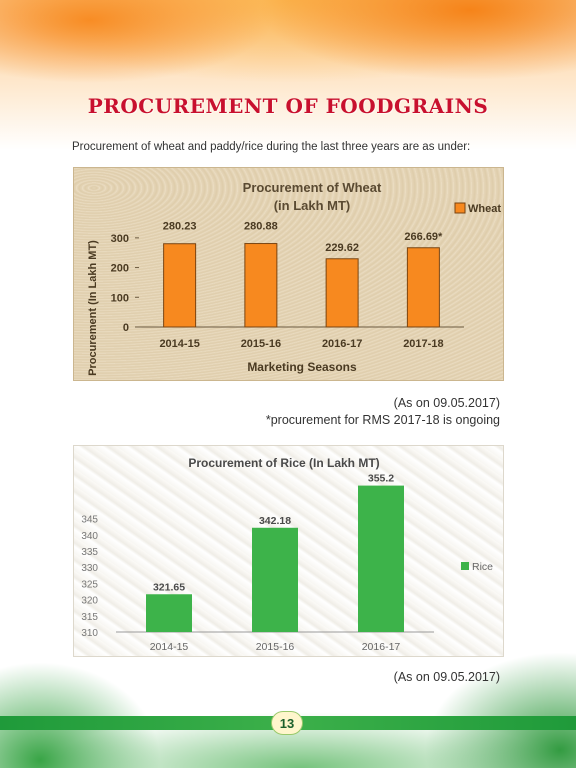 The height and width of the screenshot is (768, 576). What do you see at coordinates (275, 521) in the screenshot?
I see `rice-data-label: 342.18` at bounding box center [275, 521].